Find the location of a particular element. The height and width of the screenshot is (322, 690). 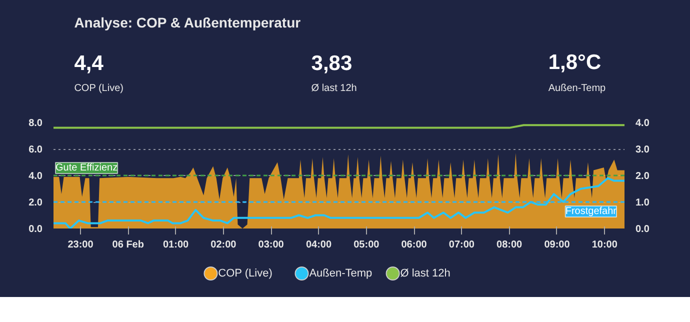

x-tick-label: 08:00 is located at coordinates (509, 245).